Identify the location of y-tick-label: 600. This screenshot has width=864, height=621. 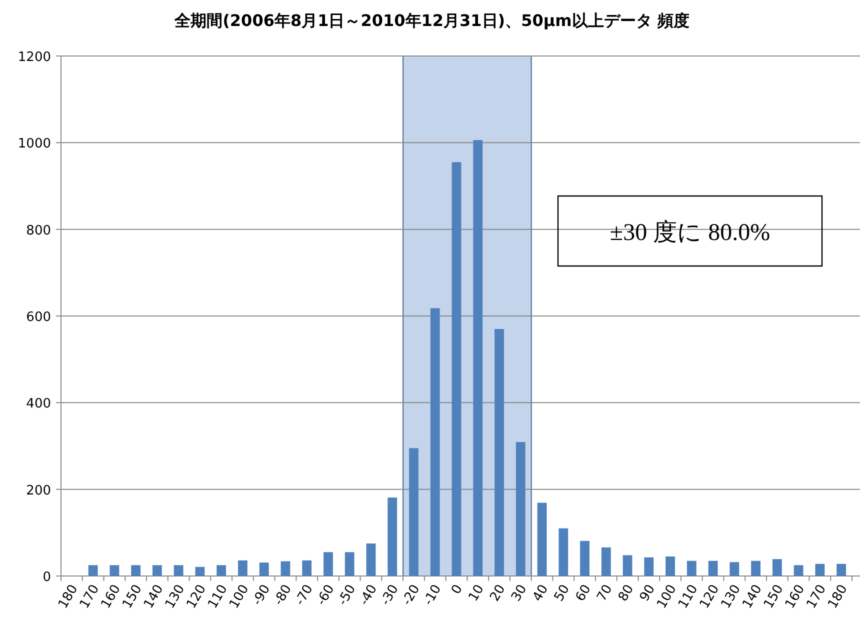
(38, 317).